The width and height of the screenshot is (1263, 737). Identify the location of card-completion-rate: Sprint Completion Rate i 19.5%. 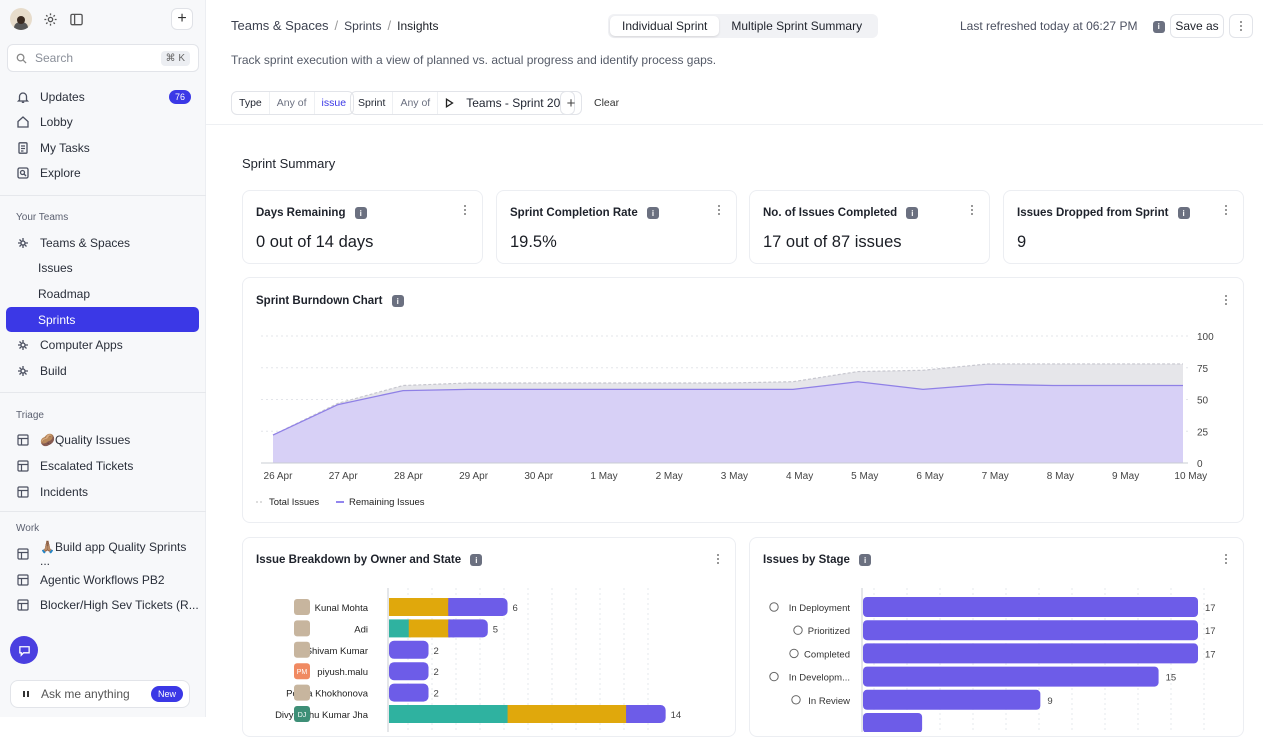
(616, 227).